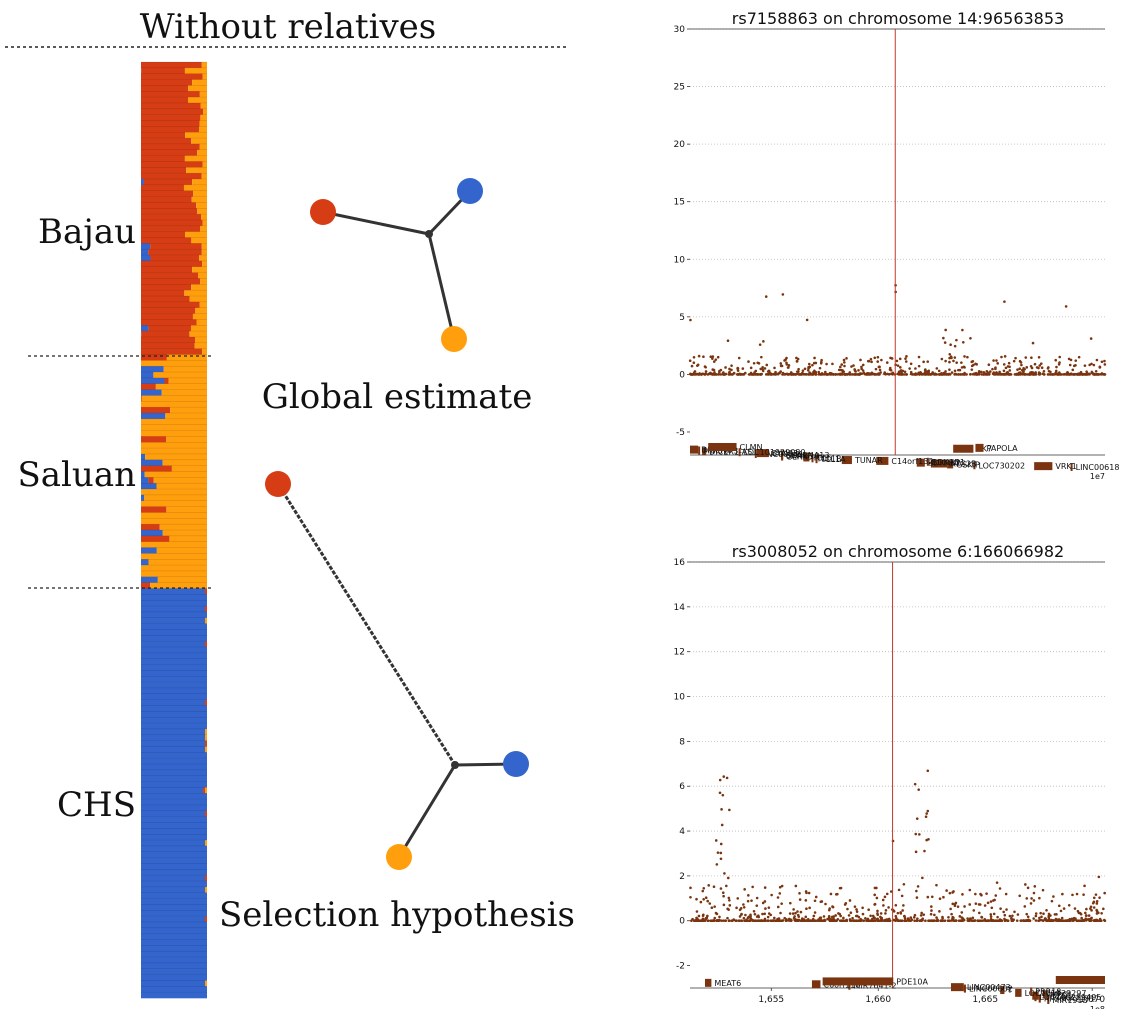  Describe the element at coordinates (397, 397) in the screenshot. I see `global-estimate-label: Global estimate` at that location.